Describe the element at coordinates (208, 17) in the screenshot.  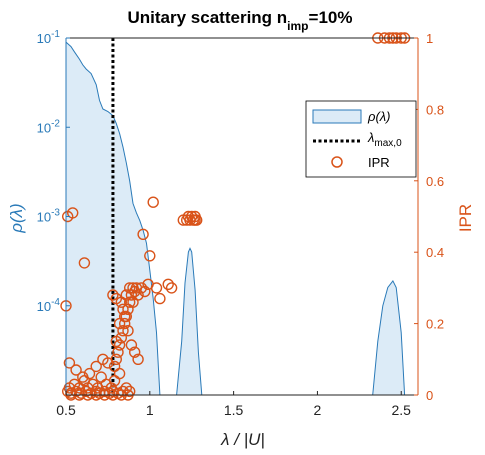
I see `title-main: Unitary scattering n` at that location.